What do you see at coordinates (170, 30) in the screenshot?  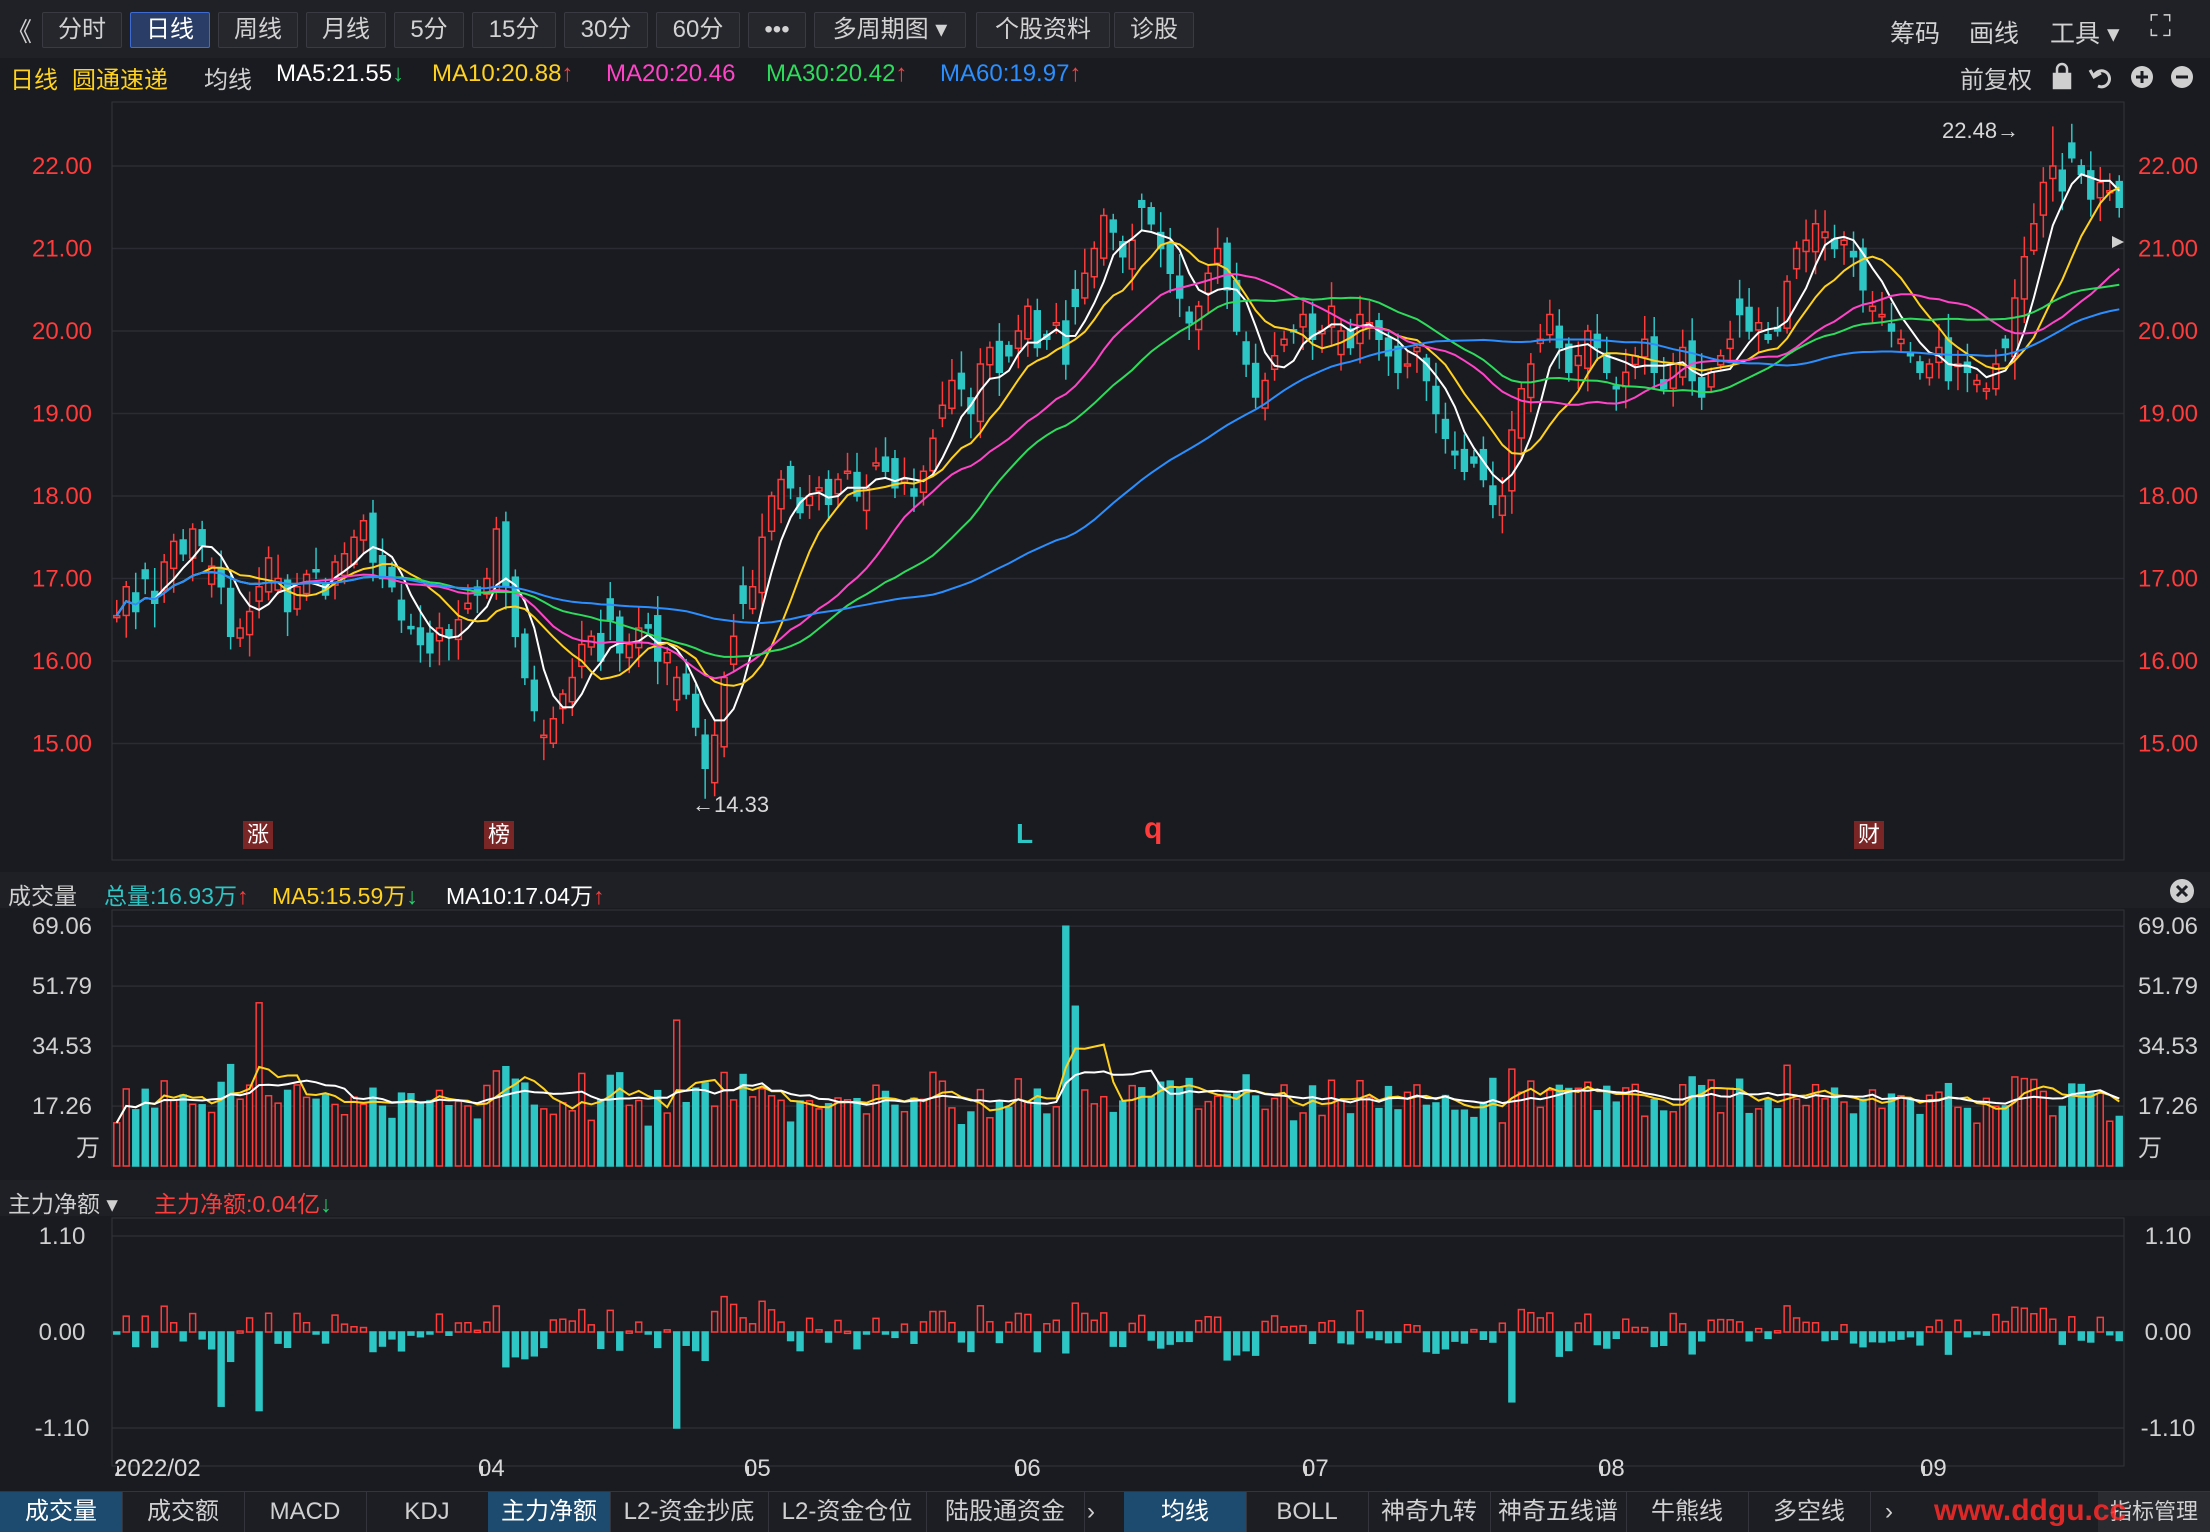 I see `period-button-1: 日线` at bounding box center [170, 30].